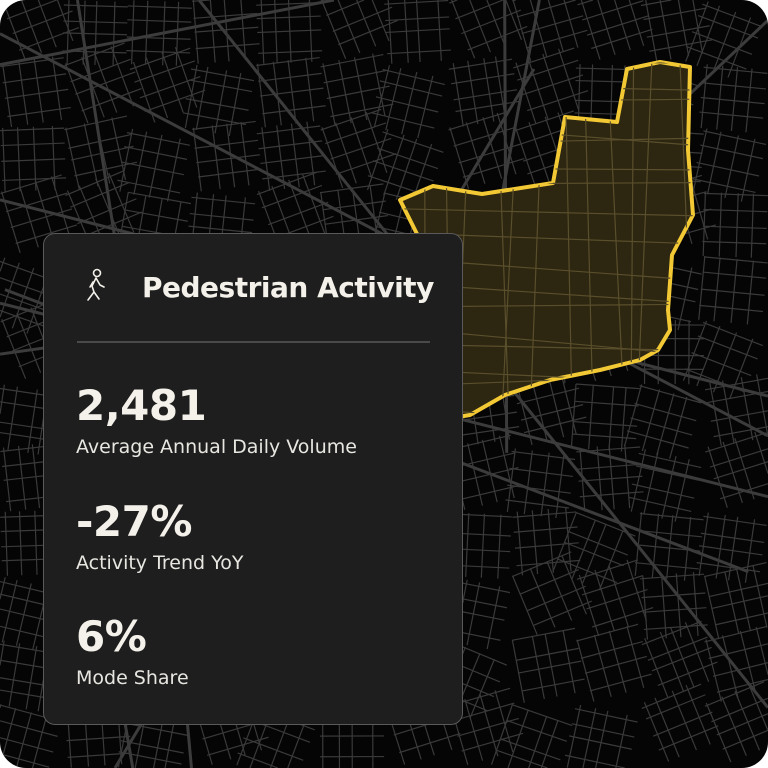 This screenshot has width=768, height=768. Describe the element at coordinates (132, 678) in the screenshot. I see `stat-label: Mode Share` at that location.